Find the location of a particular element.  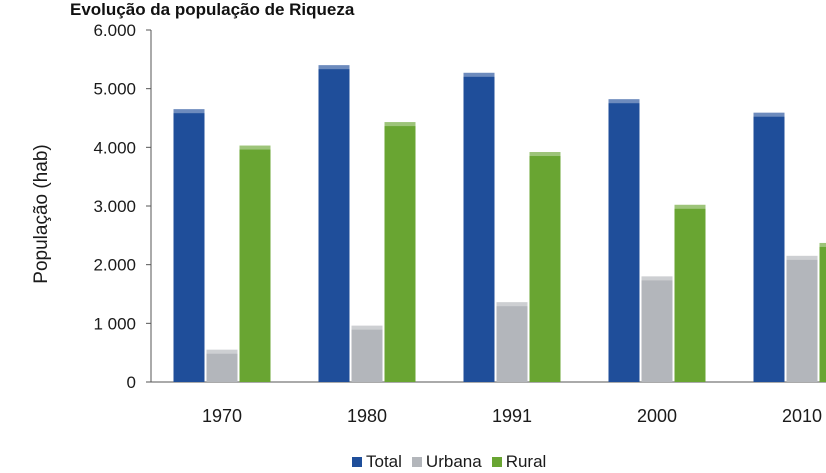

x-tick-label: 2010 is located at coordinates (802, 416).